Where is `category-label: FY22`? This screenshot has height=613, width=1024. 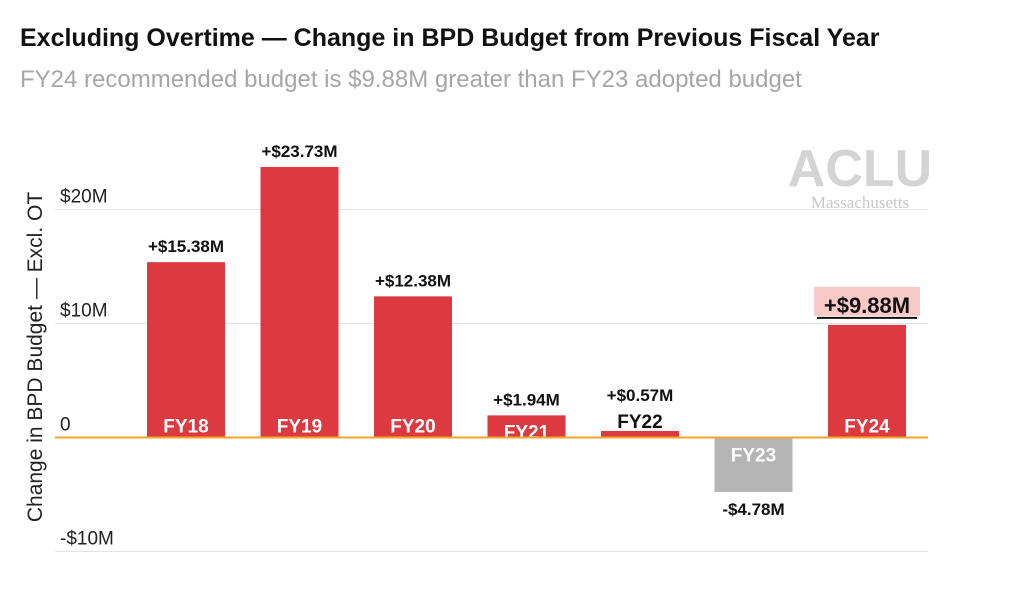 category-label: FY22 is located at coordinates (639, 422).